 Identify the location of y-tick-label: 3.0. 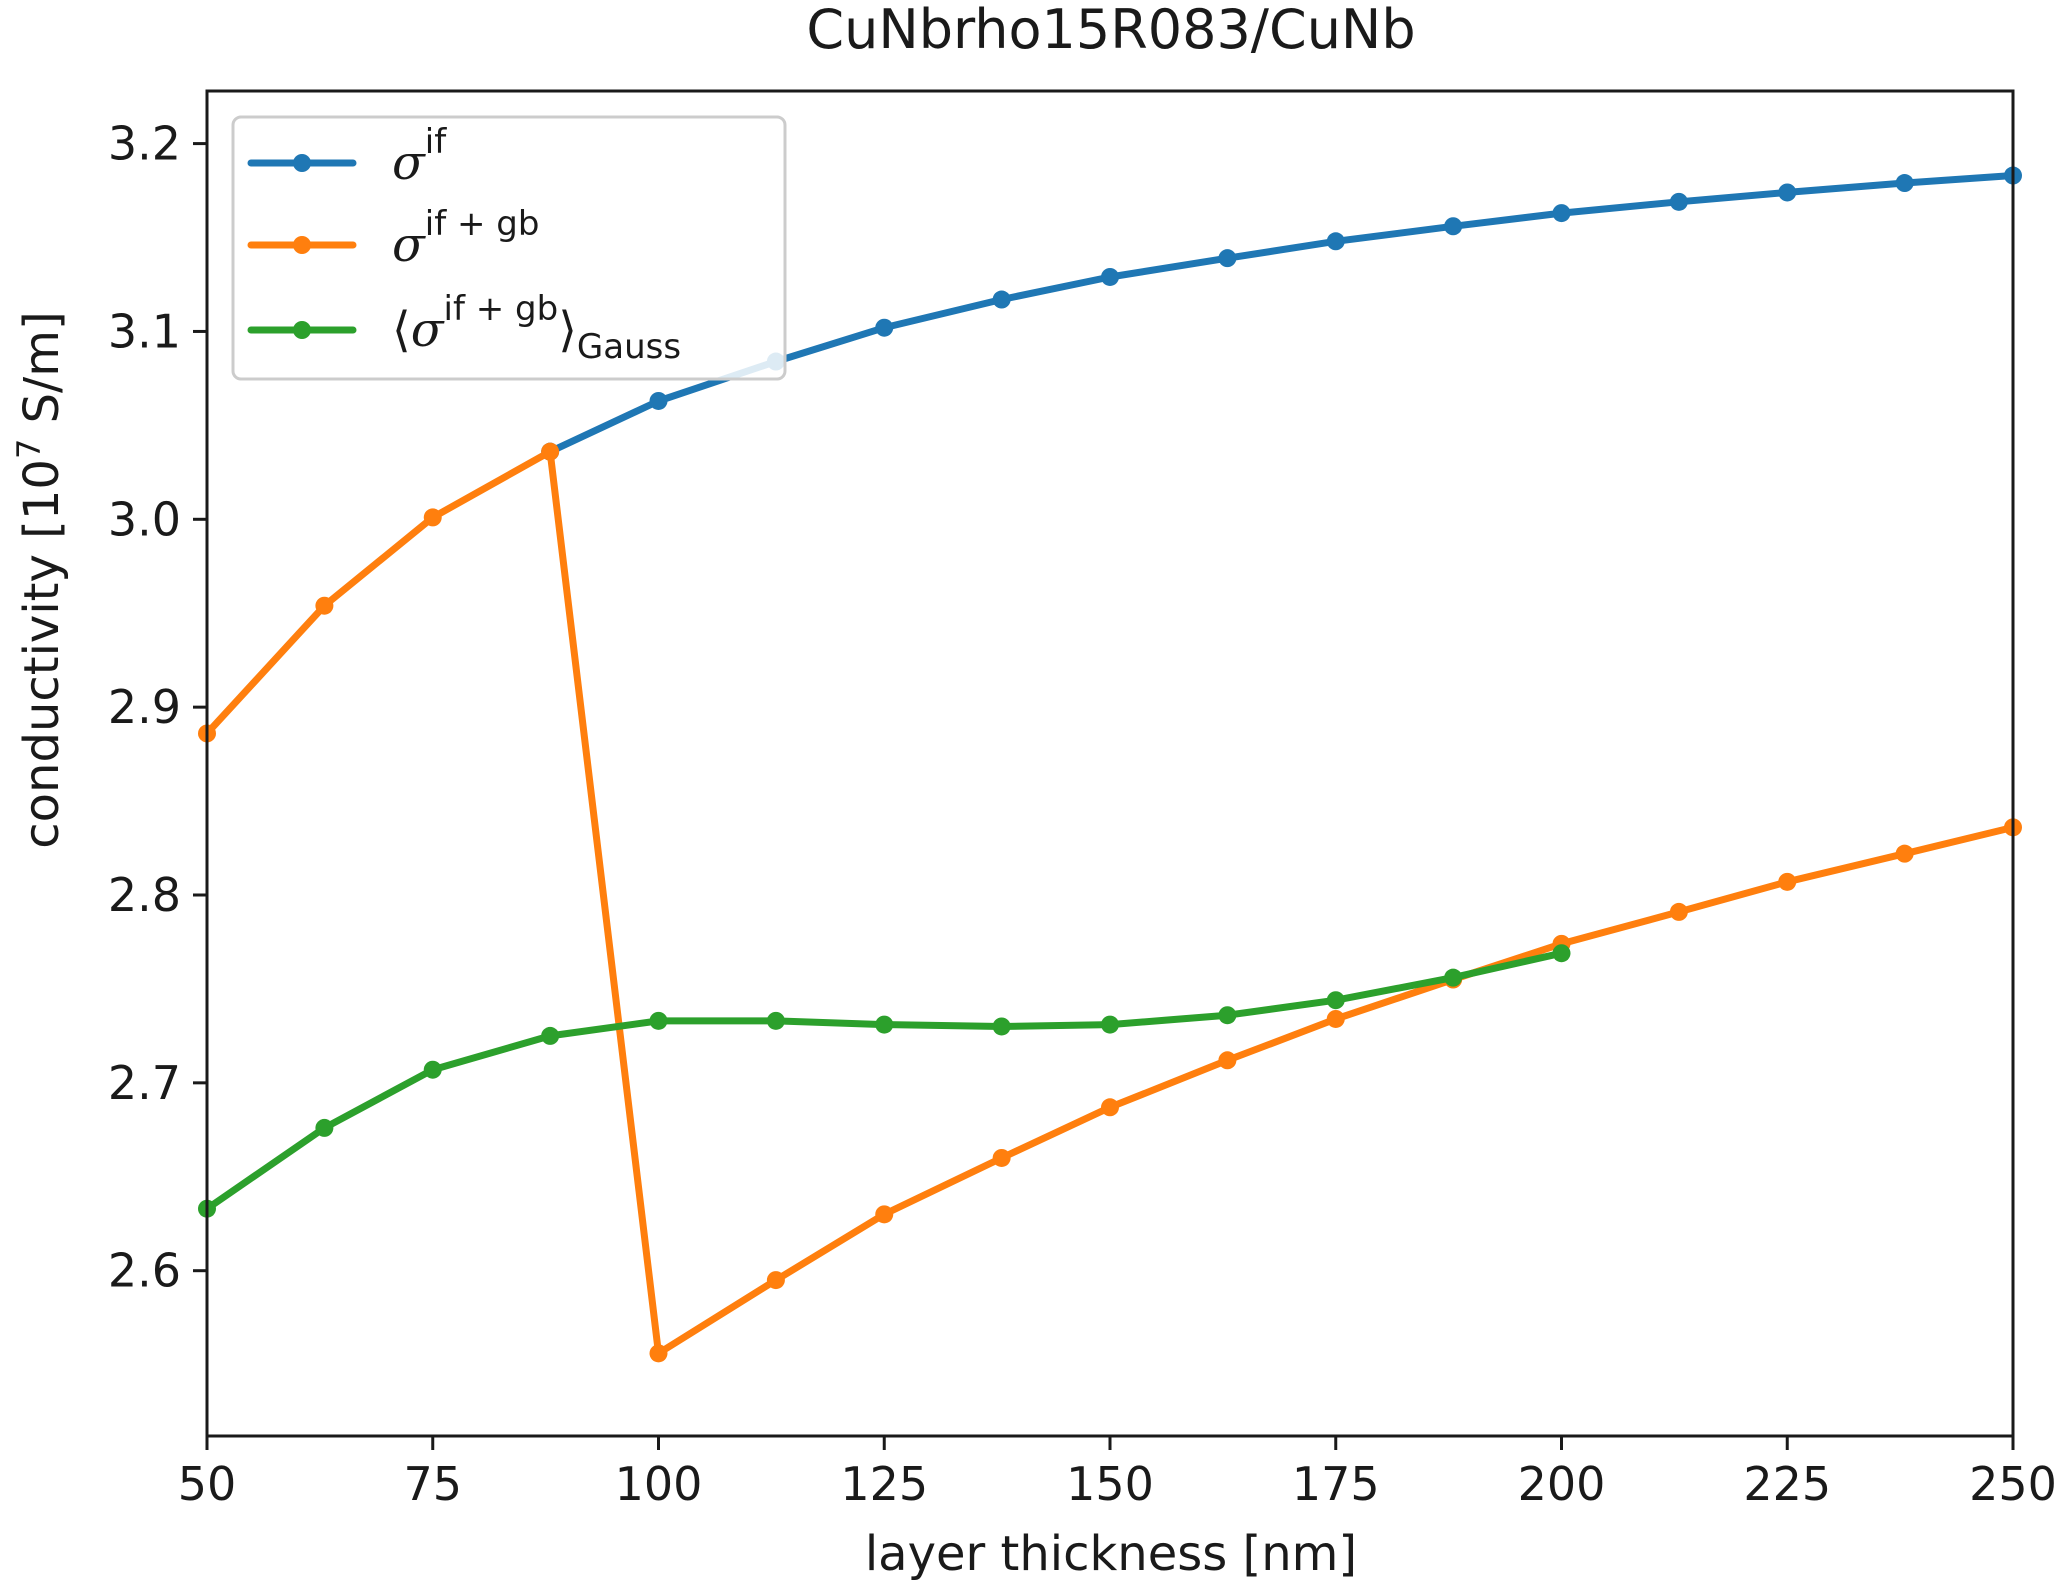
(144, 519).